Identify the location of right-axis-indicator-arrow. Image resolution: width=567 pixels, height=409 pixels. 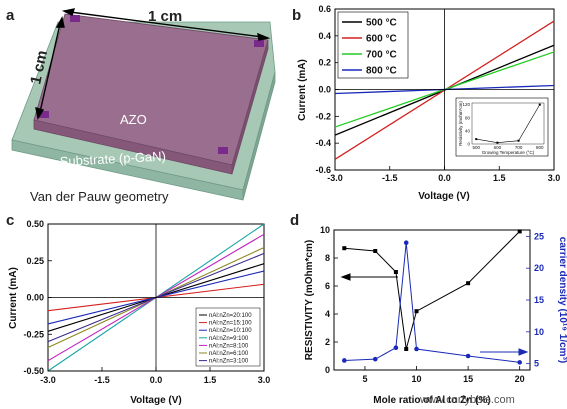
(504, 352).